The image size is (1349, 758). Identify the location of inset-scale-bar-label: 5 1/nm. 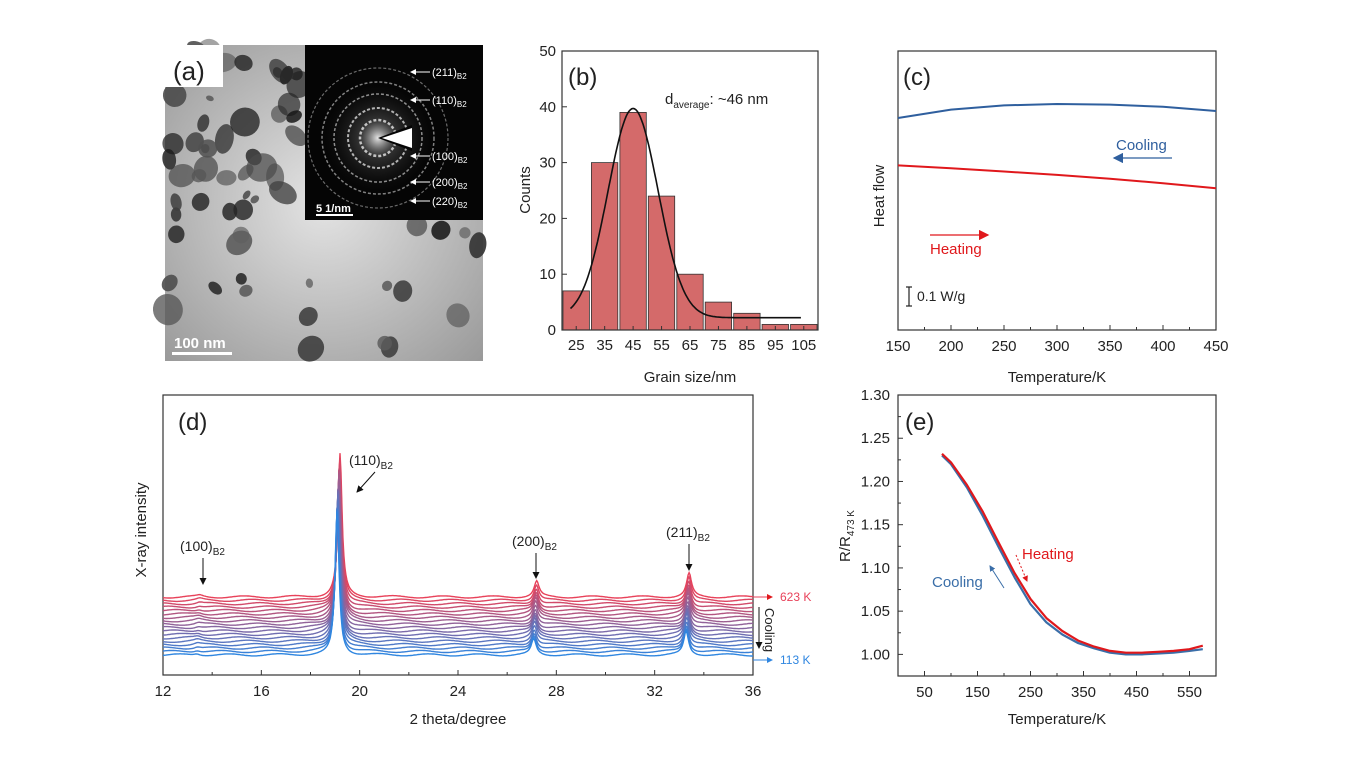
(333, 209).